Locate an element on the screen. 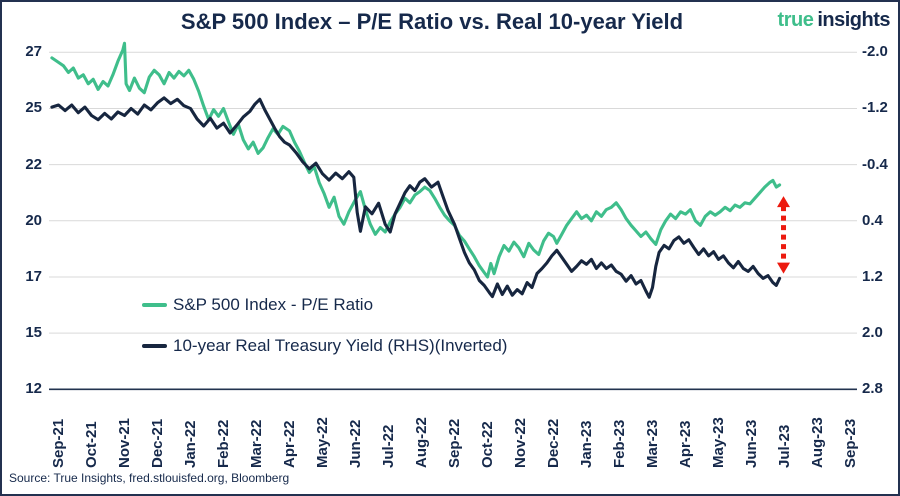 This screenshot has height=496, width=900. x-tick-label: May-23 is located at coordinates (718, 442).